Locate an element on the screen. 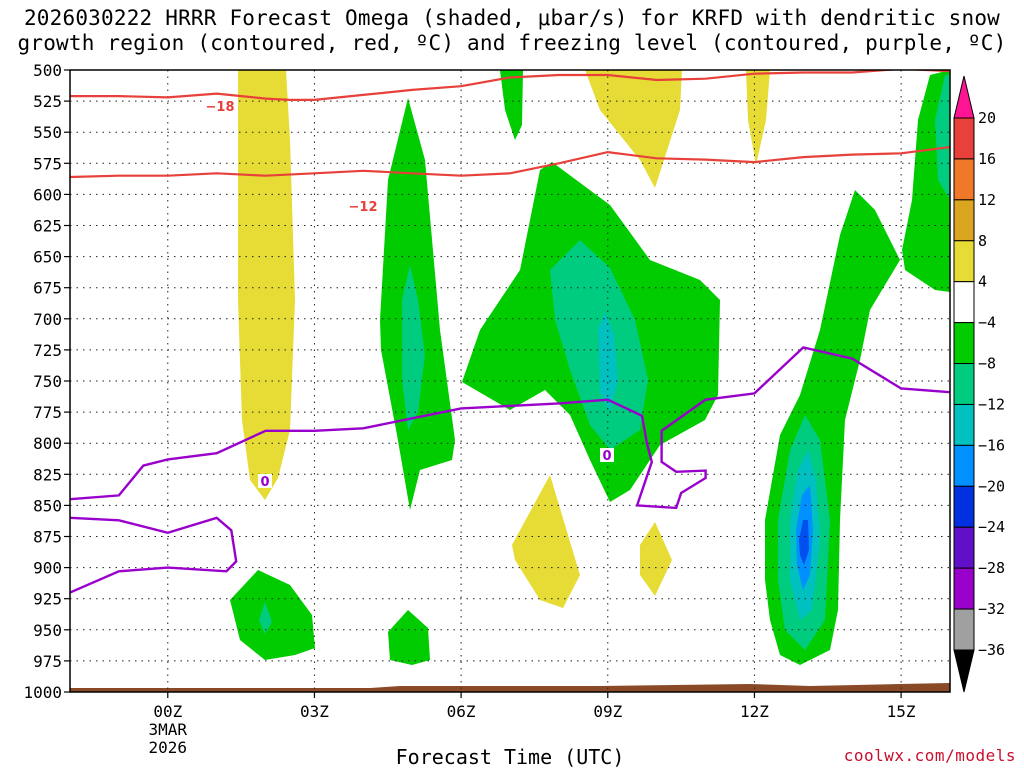 This screenshot has width=1024, height=769. x-tick-label-03Z: 03Z is located at coordinates (314, 711).